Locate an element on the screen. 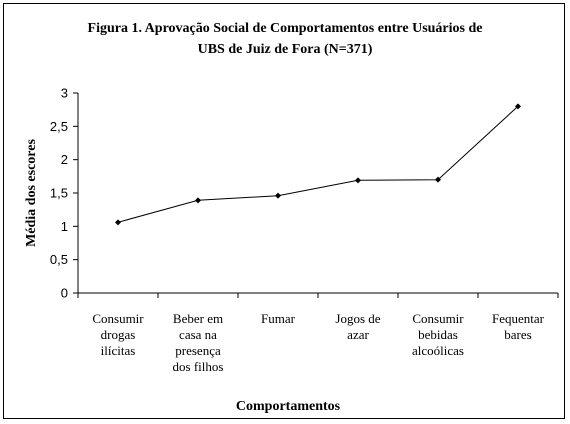 The width and height of the screenshot is (570, 424). y-tick-label: 1 is located at coordinates (64, 226).